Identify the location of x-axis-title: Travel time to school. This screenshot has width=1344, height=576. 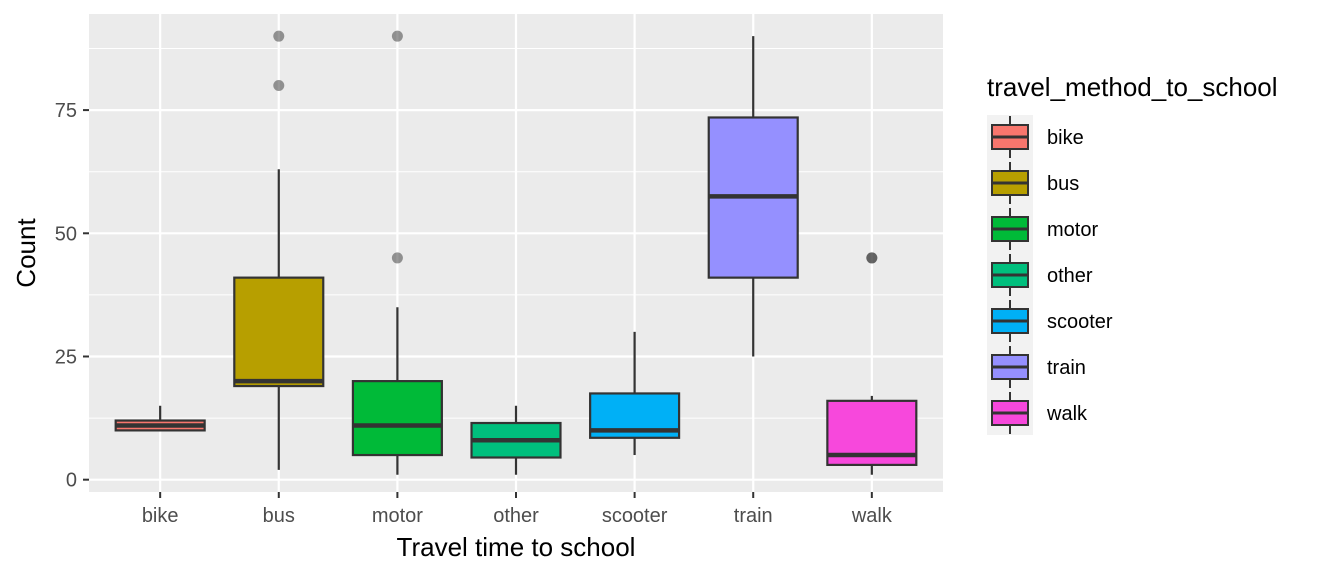
(516, 547).